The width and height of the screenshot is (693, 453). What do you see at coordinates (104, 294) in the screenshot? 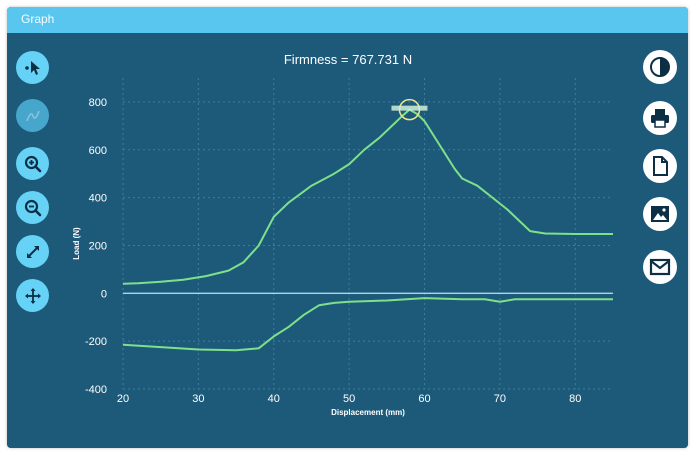
I see `y-tick-label: 0` at bounding box center [104, 294].